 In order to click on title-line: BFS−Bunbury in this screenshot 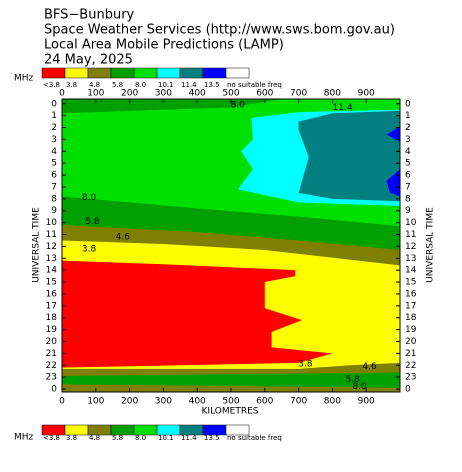, I will do `click(89, 15)`.